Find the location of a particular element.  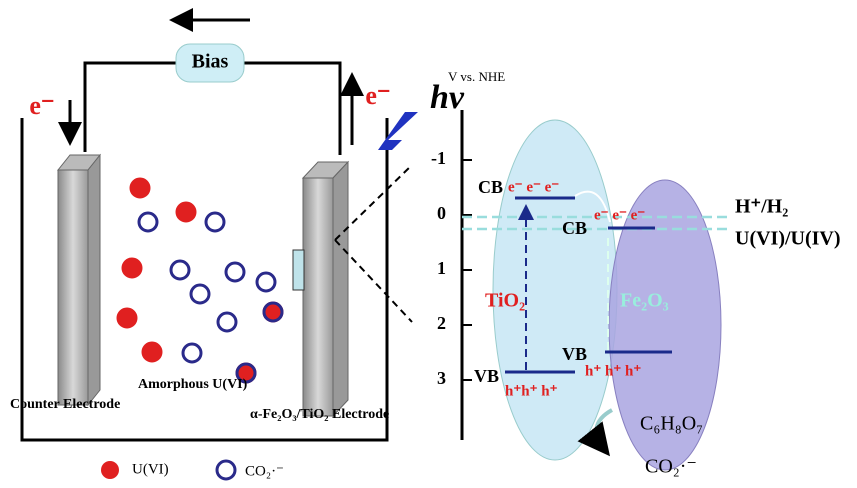

bias-label: Bias is located at coordinates (210, 62).